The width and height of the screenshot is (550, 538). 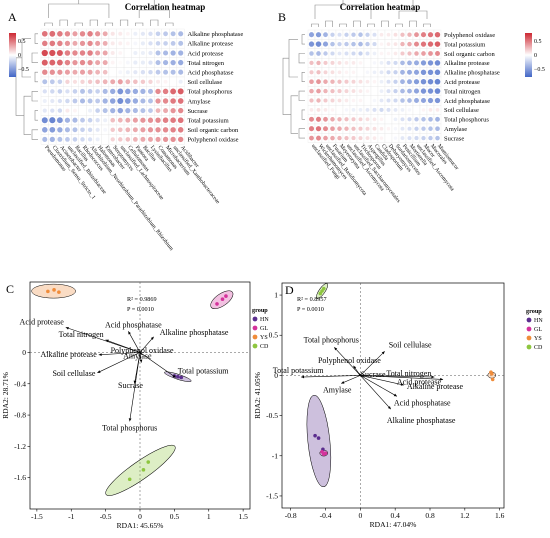 I want to click on column-dendrogram, so click(x=109, y=13).